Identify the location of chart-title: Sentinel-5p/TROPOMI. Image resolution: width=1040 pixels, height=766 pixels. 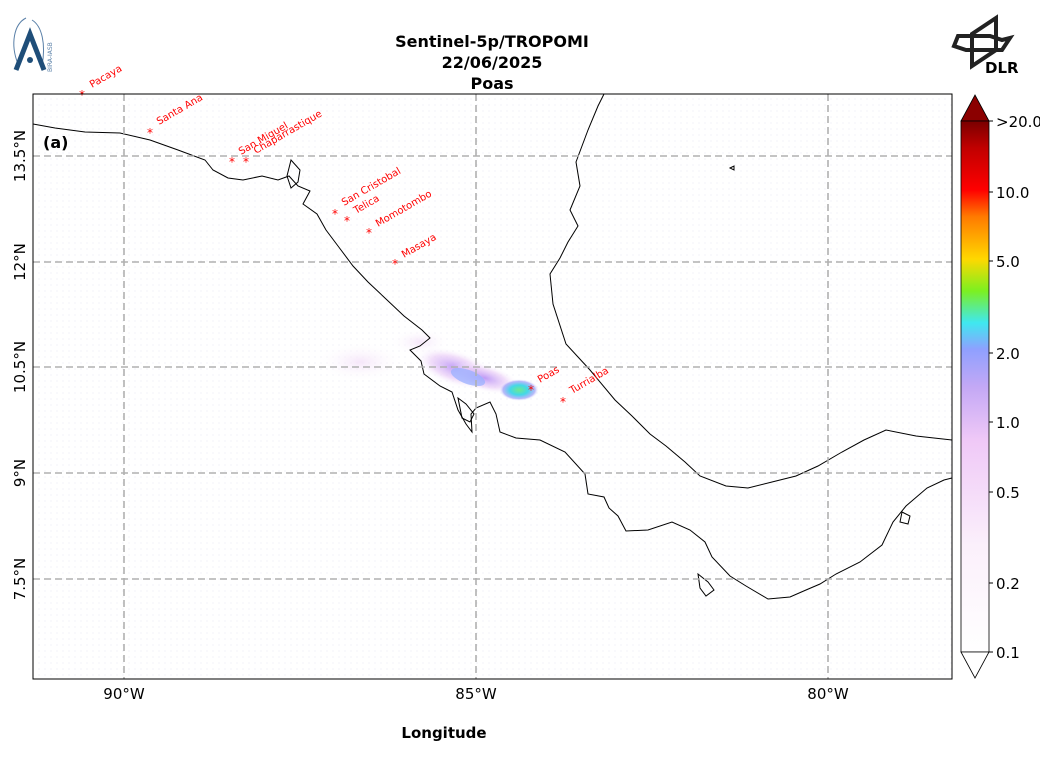
(492, 41).